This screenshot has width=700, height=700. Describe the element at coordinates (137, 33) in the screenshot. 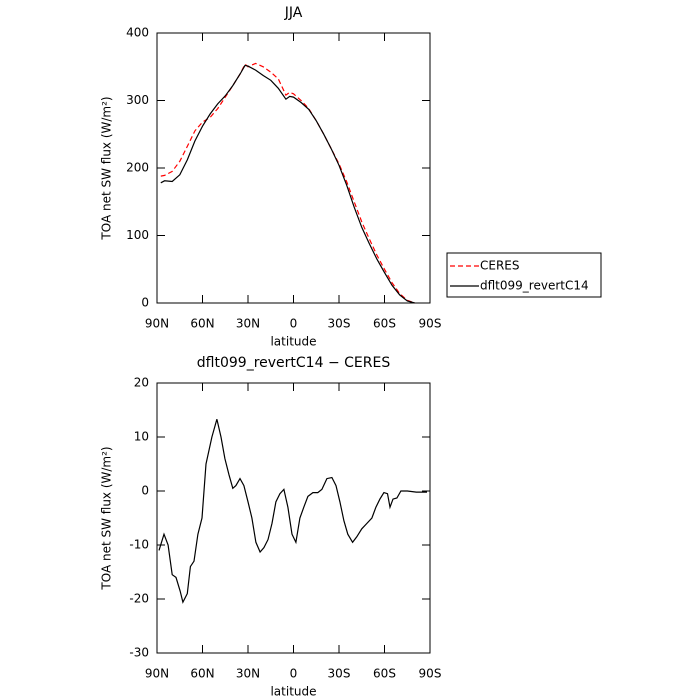

I see `y-tick-label: 400` at that location.